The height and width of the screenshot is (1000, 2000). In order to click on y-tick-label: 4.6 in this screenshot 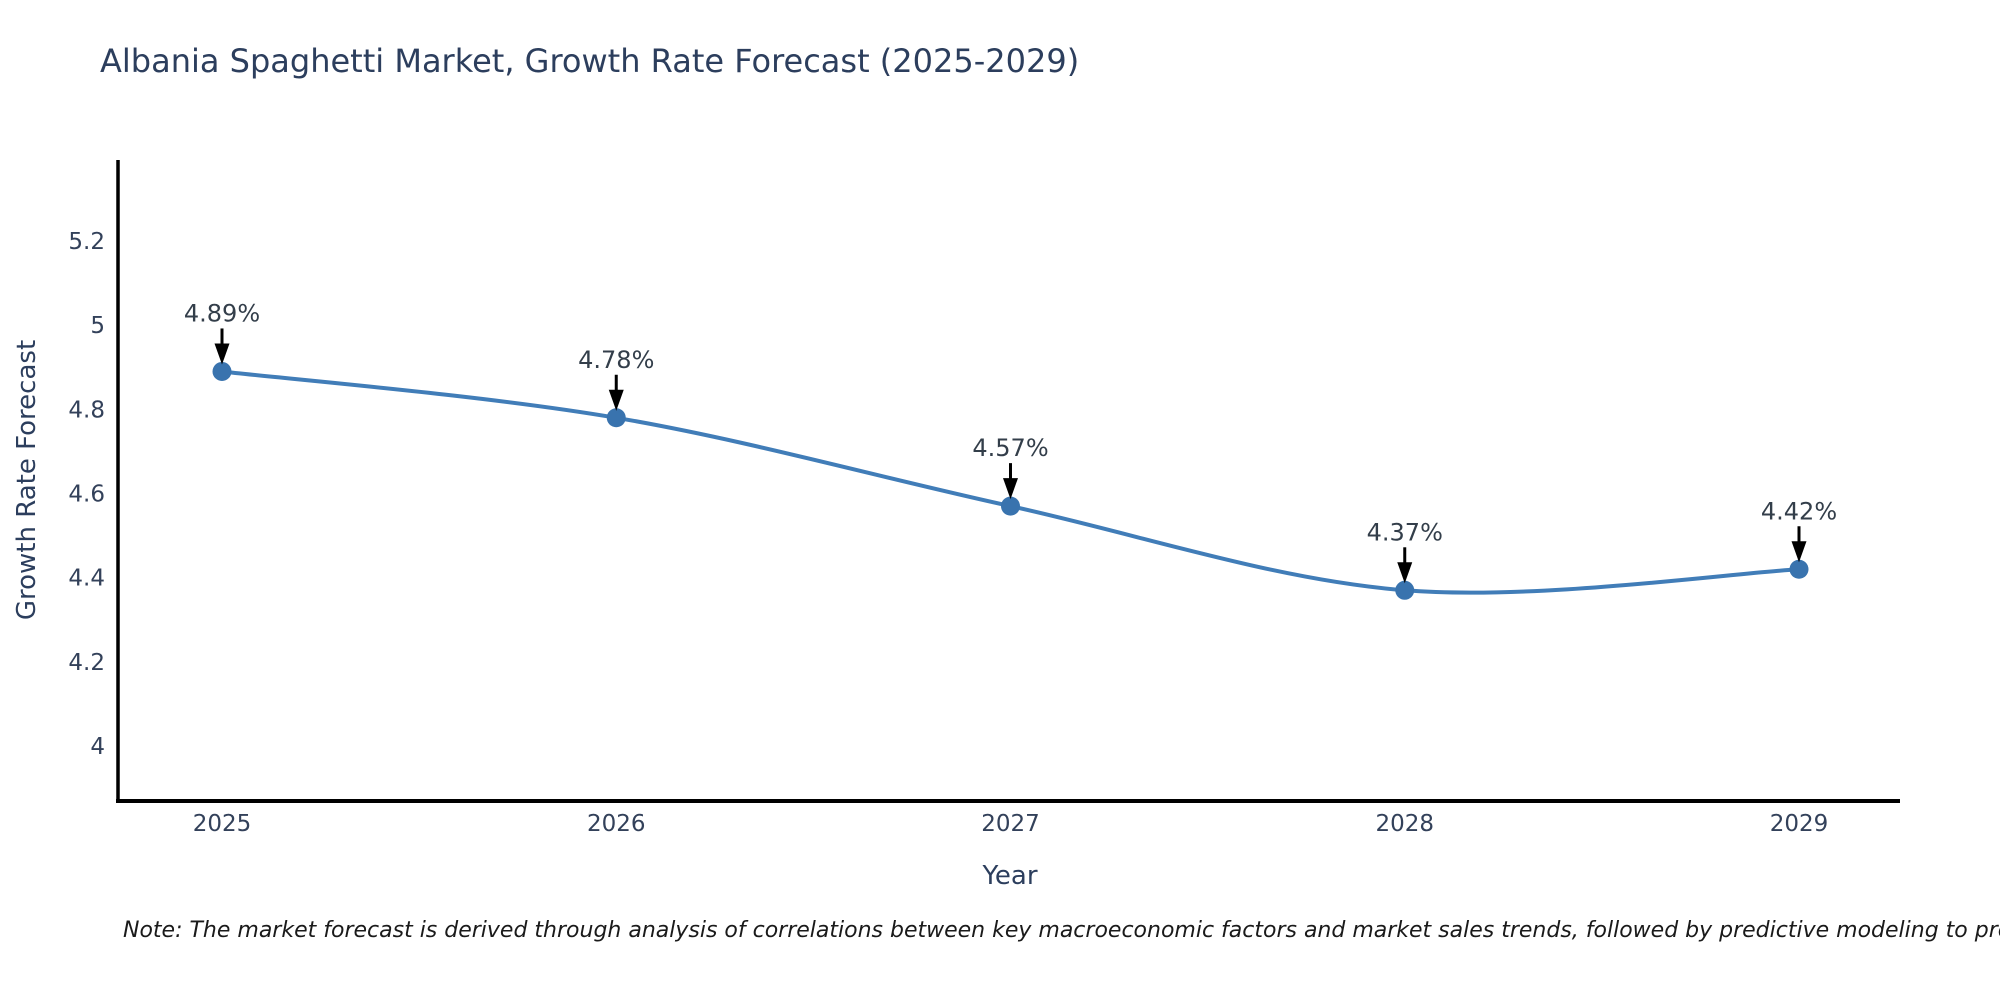, I will do `click(86, 495)`.